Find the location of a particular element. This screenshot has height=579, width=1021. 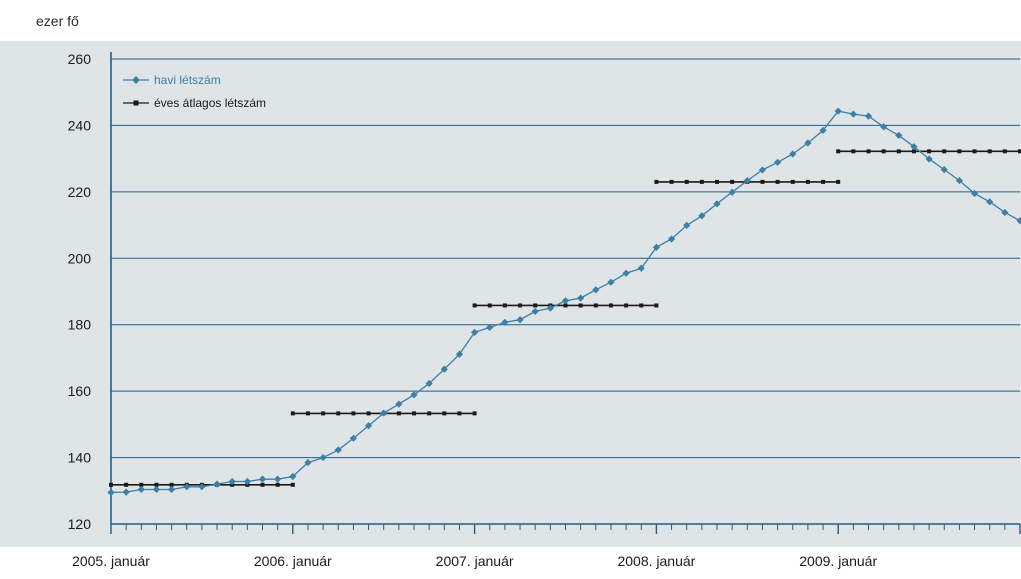

y-unit-label: ezer fő is located at coordinates (57, 21).